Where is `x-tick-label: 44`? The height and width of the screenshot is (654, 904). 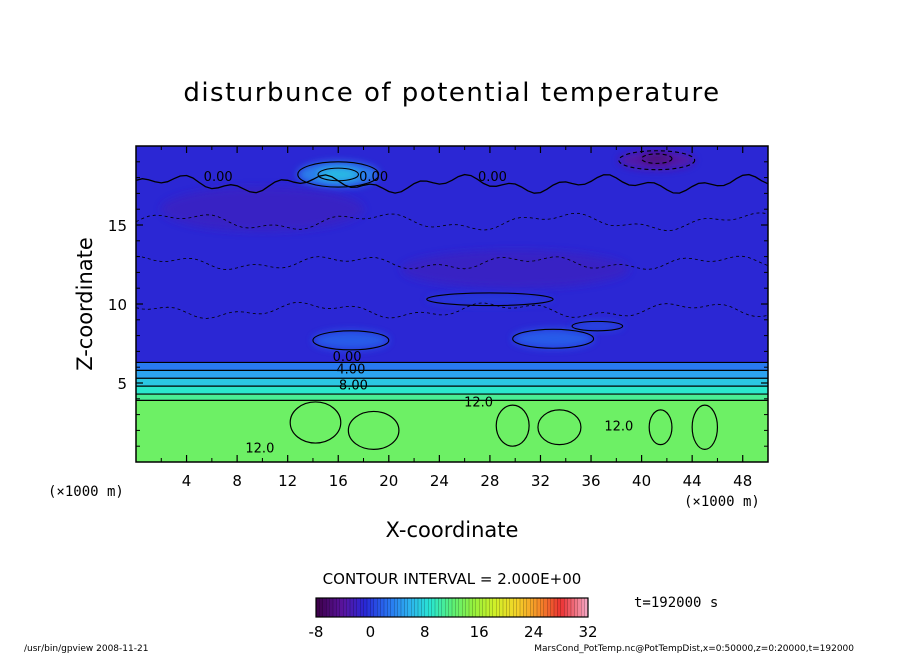
x-tick-label: 44 is located at coordinates (692, 481).